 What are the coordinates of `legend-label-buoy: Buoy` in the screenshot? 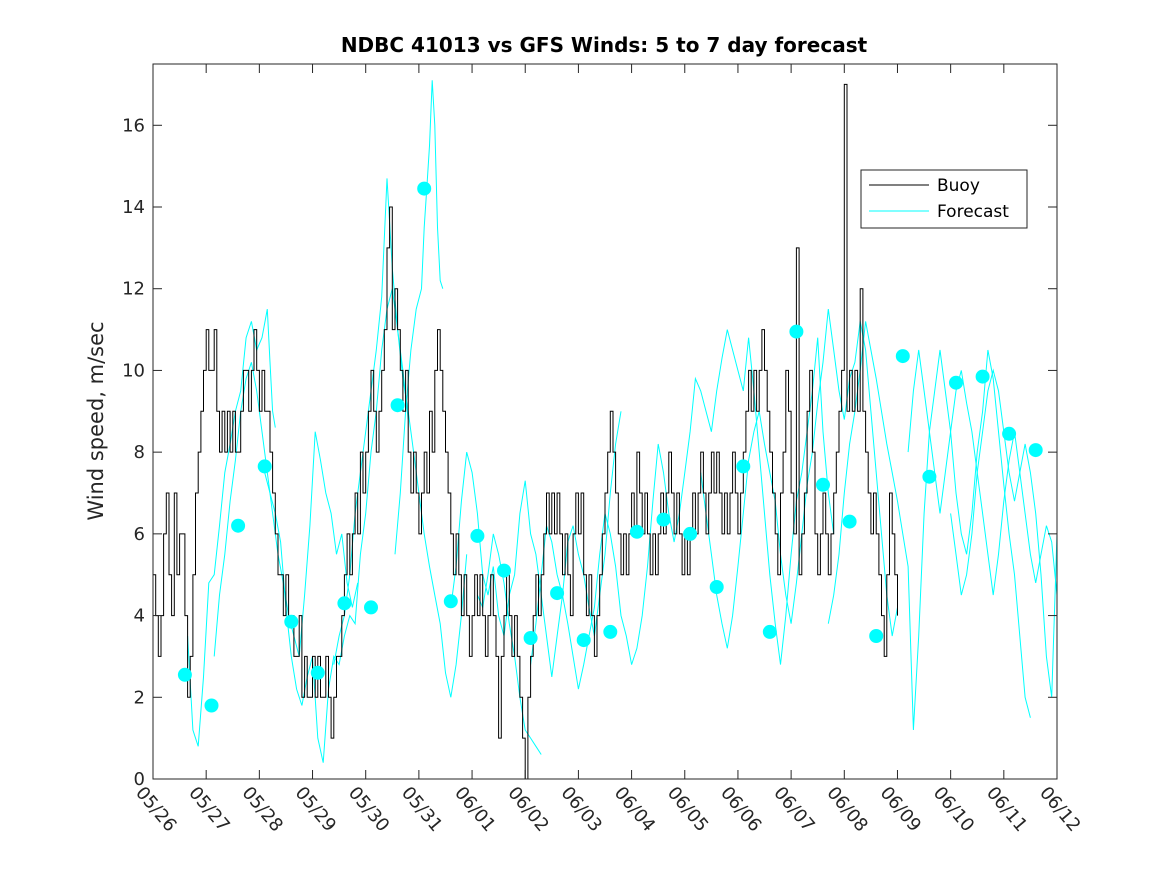 It's located at (958, 186).